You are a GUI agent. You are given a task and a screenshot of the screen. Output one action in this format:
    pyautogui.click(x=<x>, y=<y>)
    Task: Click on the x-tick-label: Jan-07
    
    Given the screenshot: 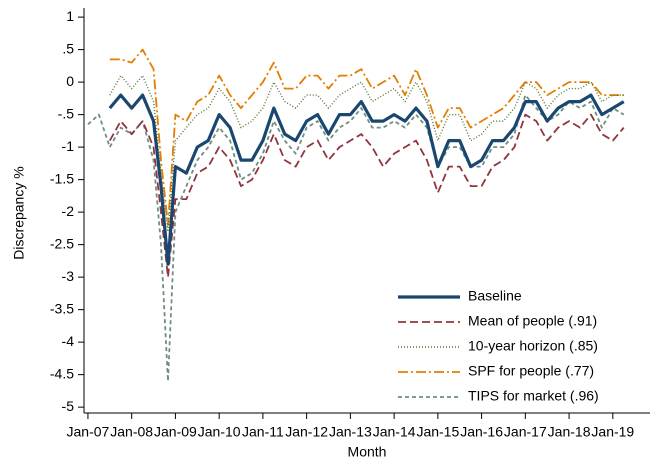 What is the action you would take?
    pyautogui.click(x=88, y=432)
    